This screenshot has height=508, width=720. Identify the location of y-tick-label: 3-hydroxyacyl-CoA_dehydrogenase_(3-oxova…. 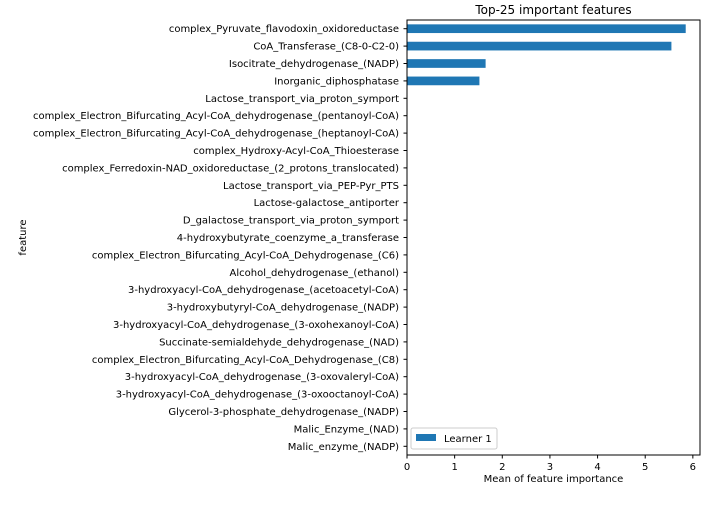
(262, 377).